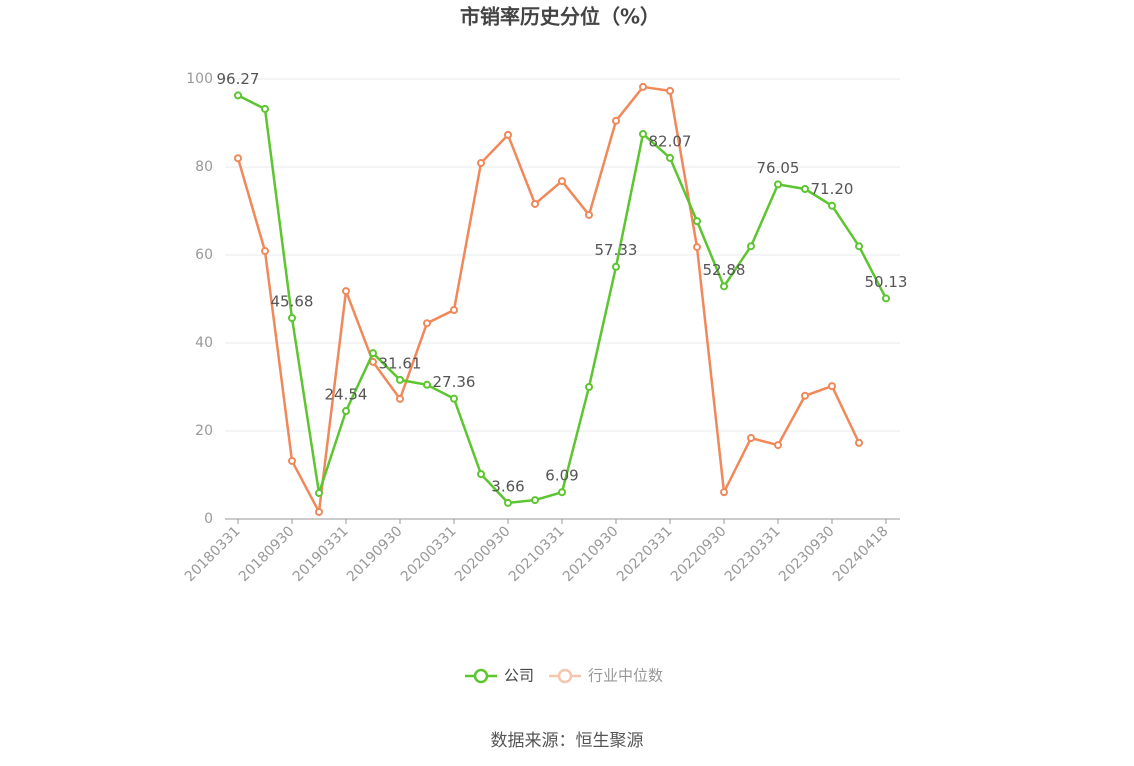  I want to click on data-label: 71.20, so click(832, 189).